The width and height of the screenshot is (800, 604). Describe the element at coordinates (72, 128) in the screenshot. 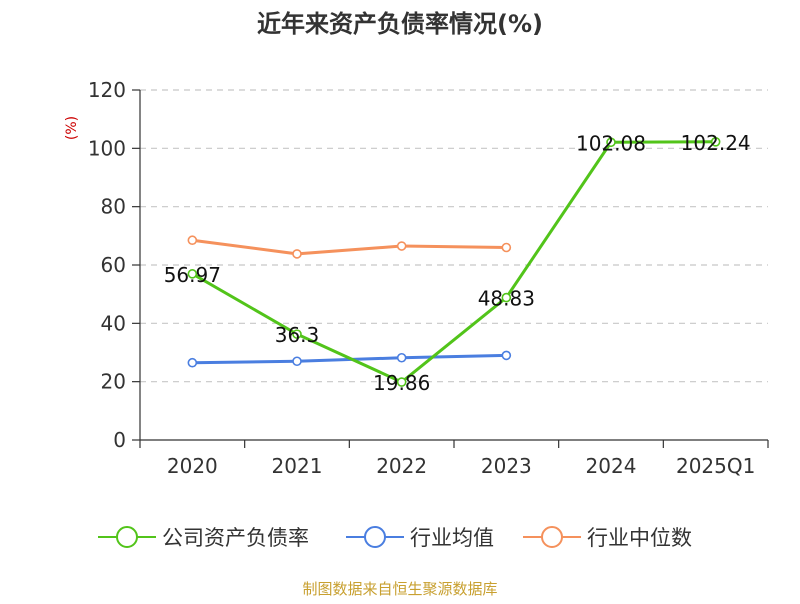

I see `y-axis-label: (%)` at that location.